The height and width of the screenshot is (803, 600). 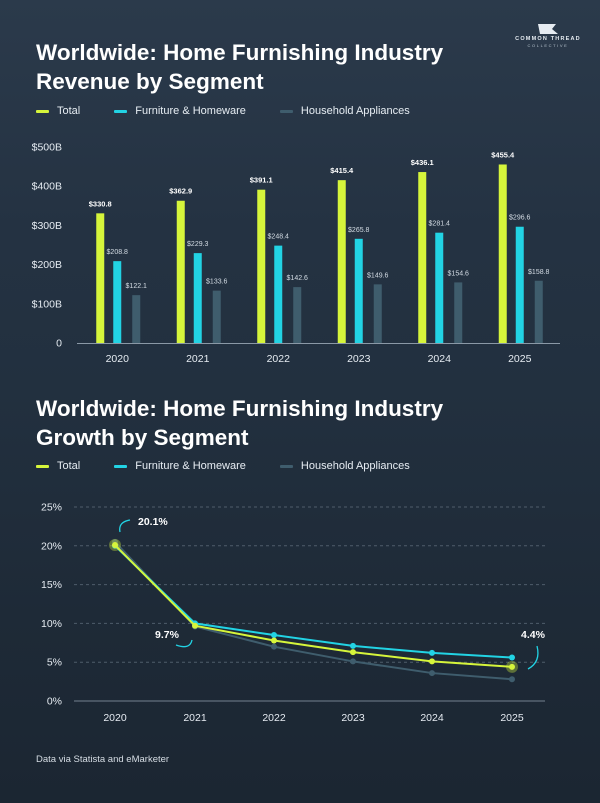 What do you see at coordinates (190, 111) in the screenshot?
I see `legend-label-furniture: Furniture & Homeware` at bounding box center [190, 111].